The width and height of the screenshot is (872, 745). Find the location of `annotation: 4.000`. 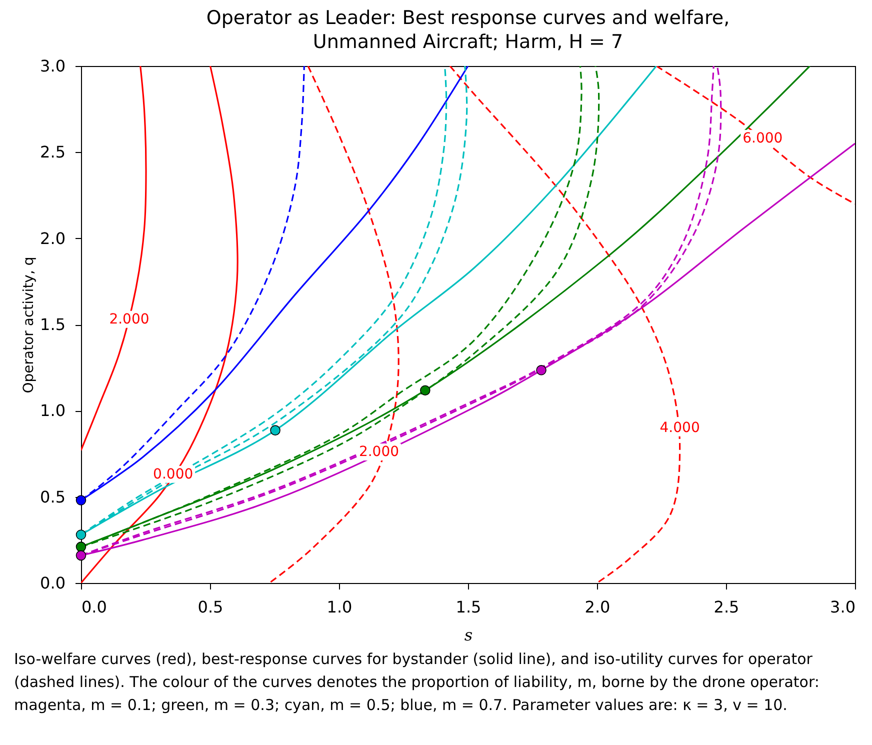

annotation: 4.000 is located at coordinates (680, 428).